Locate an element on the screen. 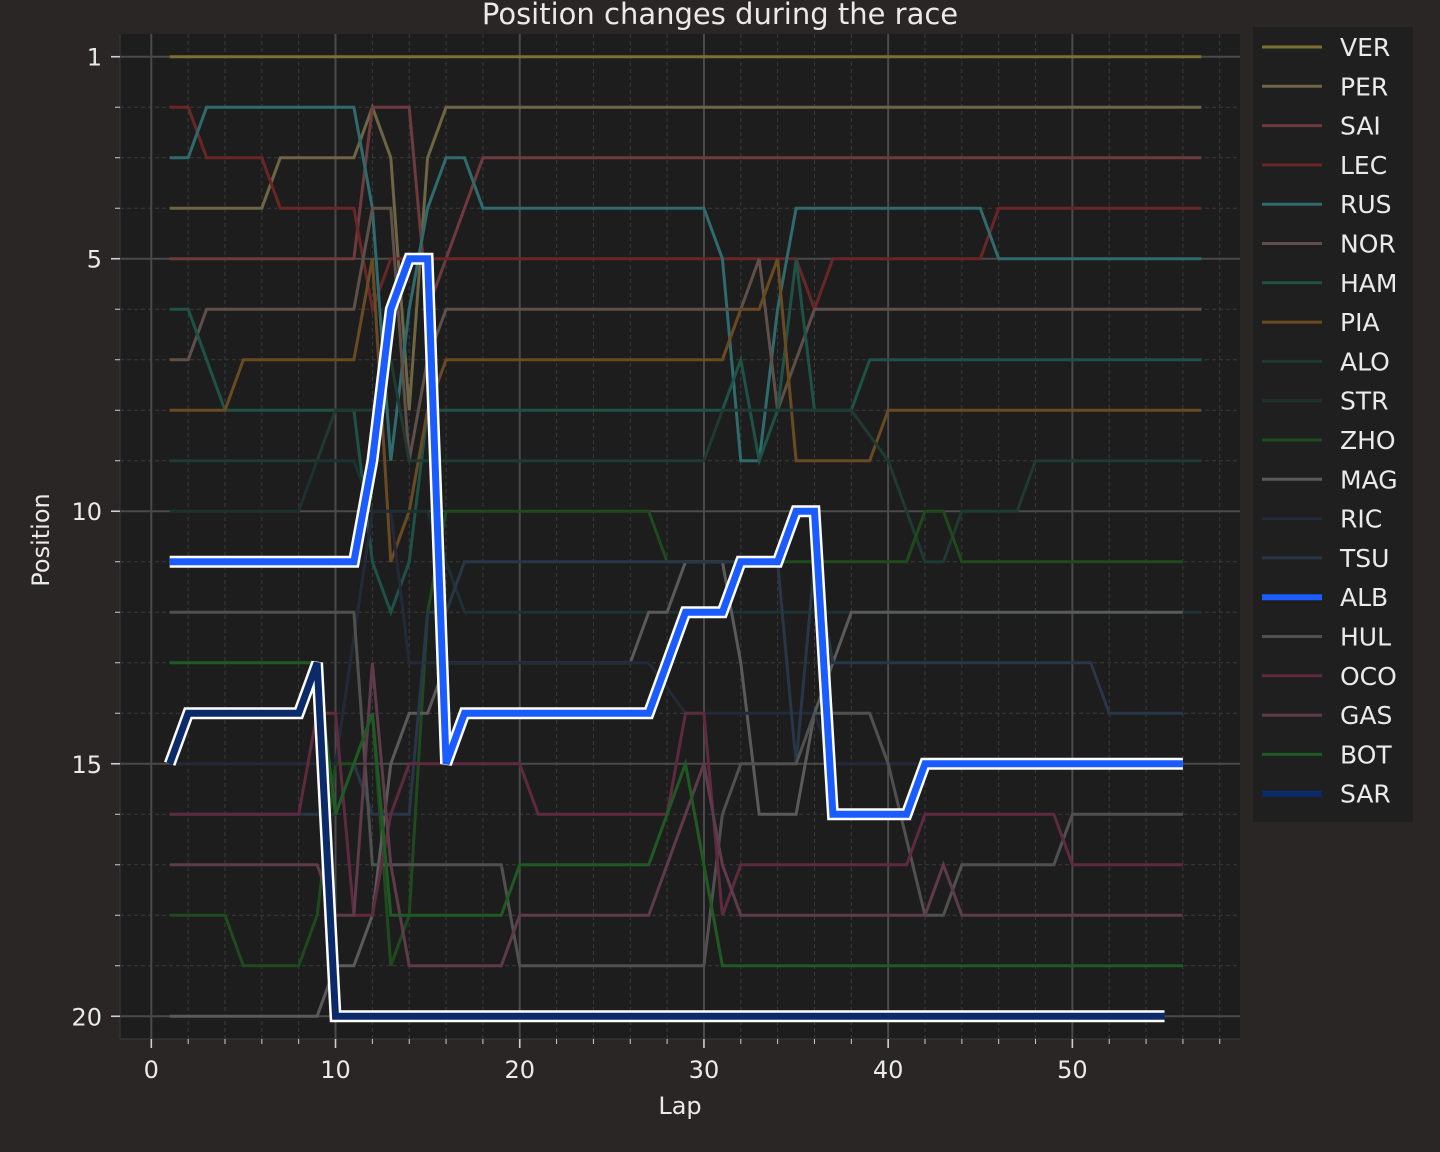 This screenshot has width=1440, height=1152. legend-label-sar: SAR is located at coordinates (1365, 794).